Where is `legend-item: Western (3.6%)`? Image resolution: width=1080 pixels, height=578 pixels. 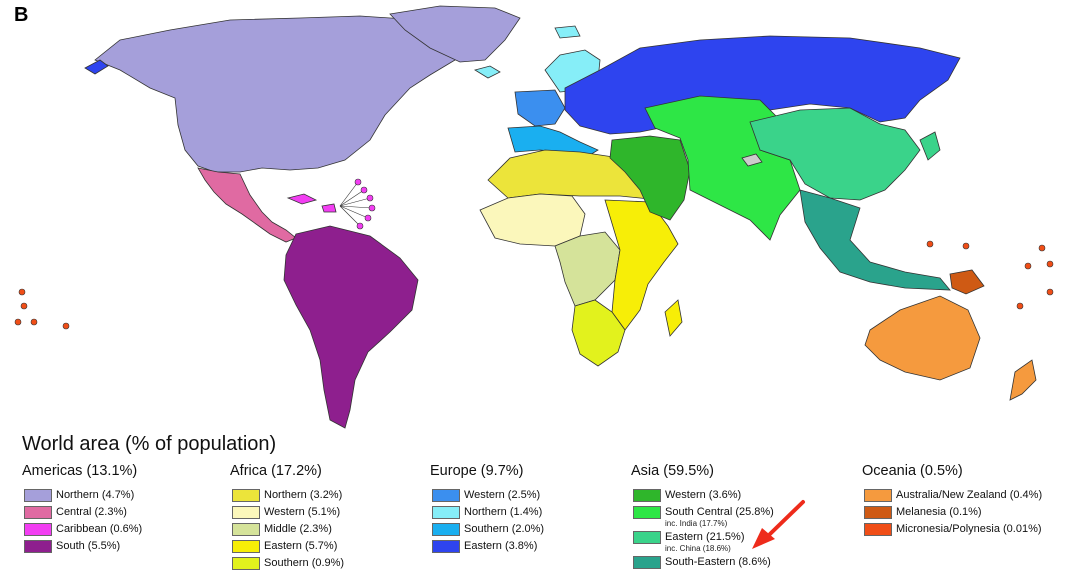
legend-item: Western (3.6%) is located at coordinates (686, 497).